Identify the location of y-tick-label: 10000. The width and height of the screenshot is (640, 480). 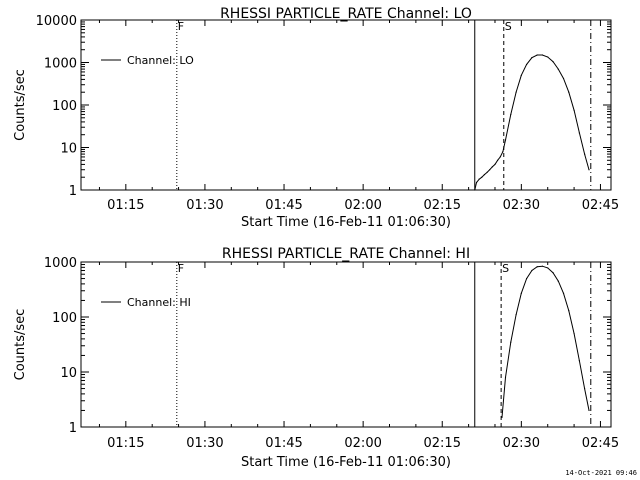
(56, 21).